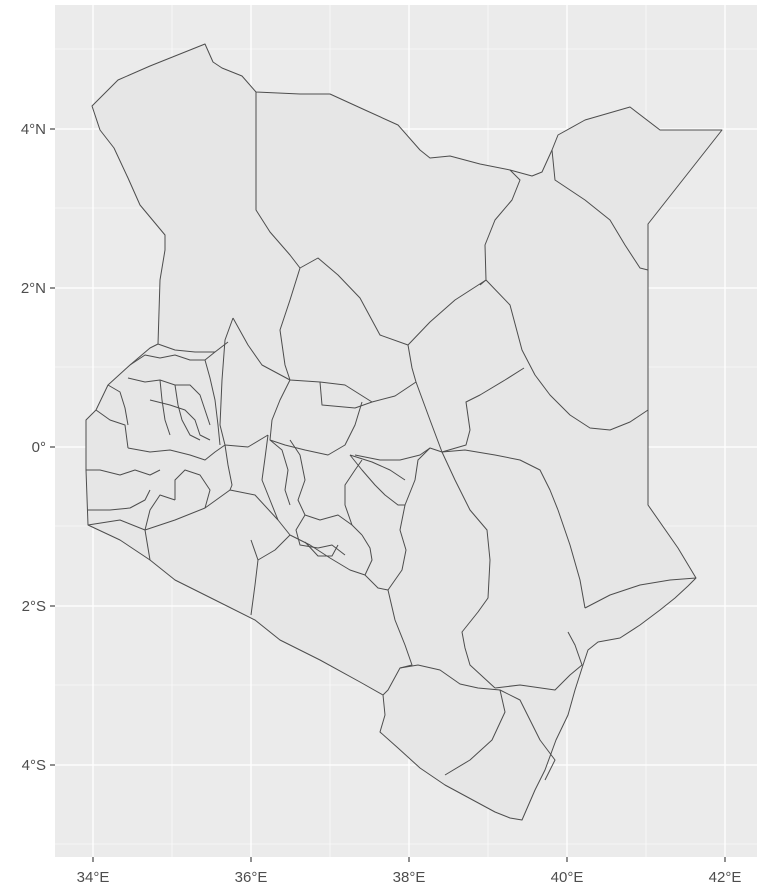 The image size is (772, 892). Describe the element at coordinates (725, 877) in the screenshot. I see `x-tick-label: 42°E` at that location.